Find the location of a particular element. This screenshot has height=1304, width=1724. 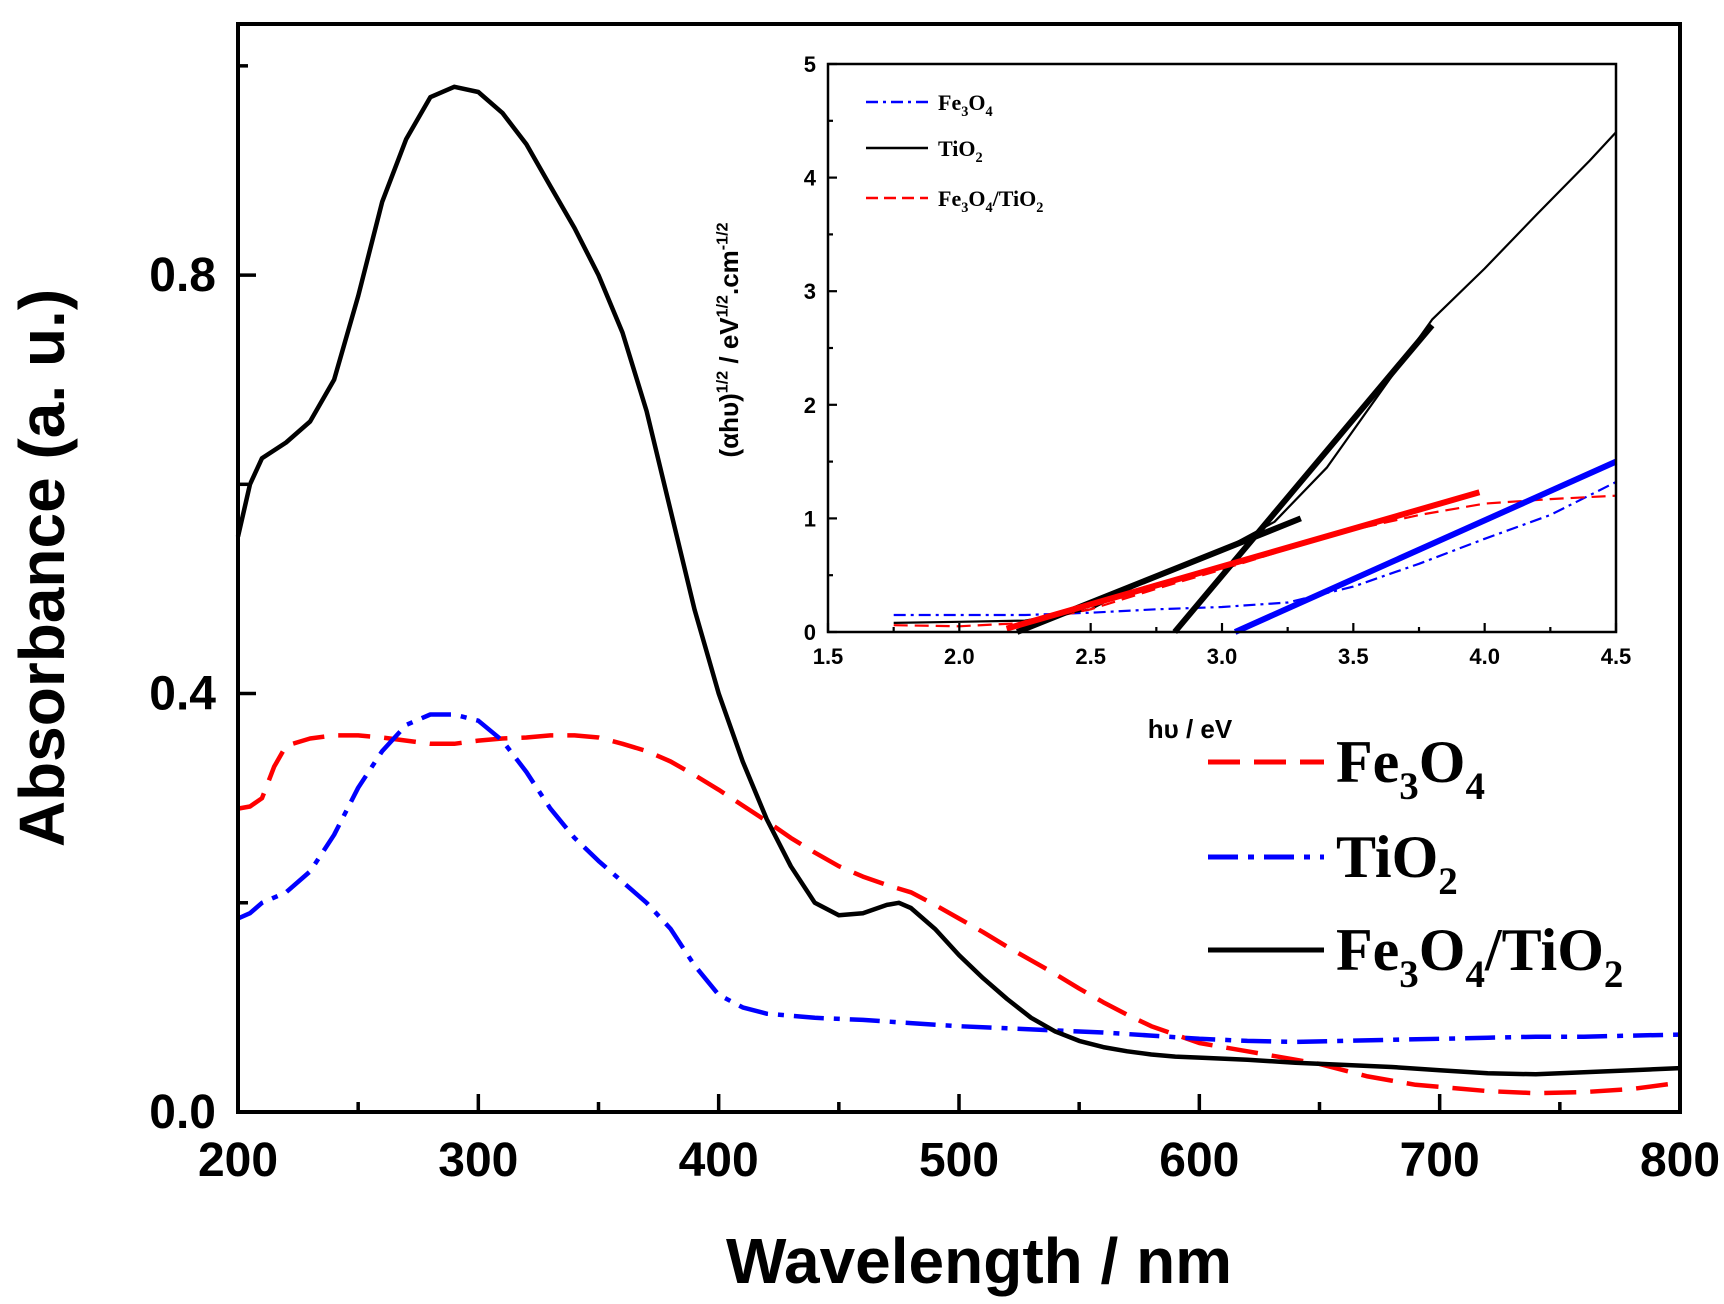

x-tick-label: 2.5 is located at coordinates (1090, 656).